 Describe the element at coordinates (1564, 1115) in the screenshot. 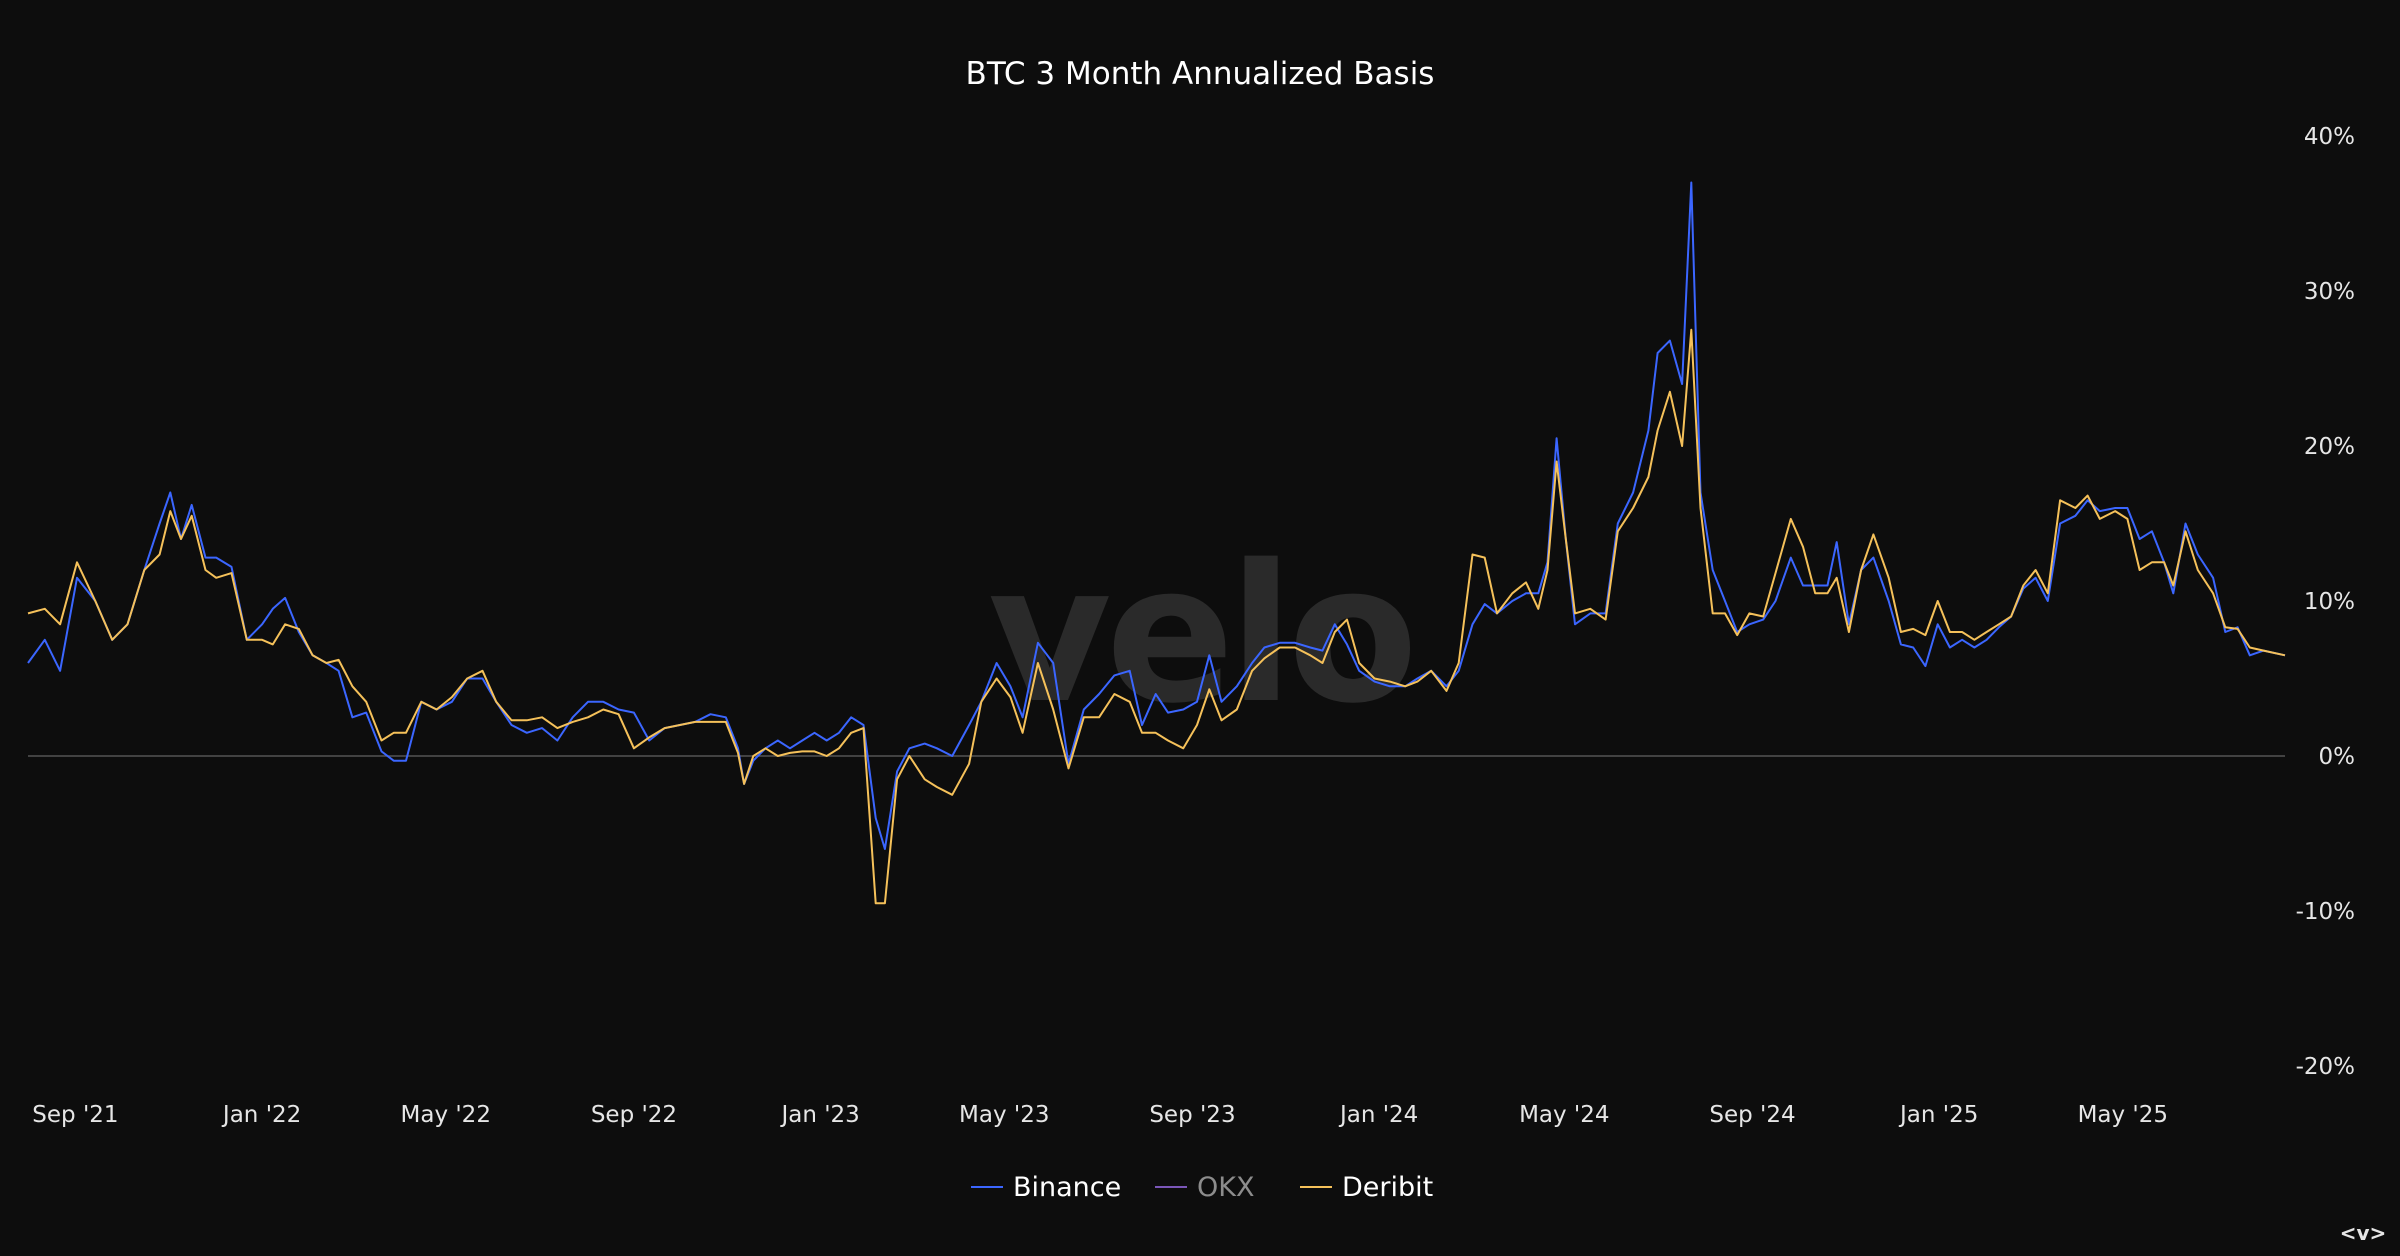

I see `x-tick-label: May '24` at that location.